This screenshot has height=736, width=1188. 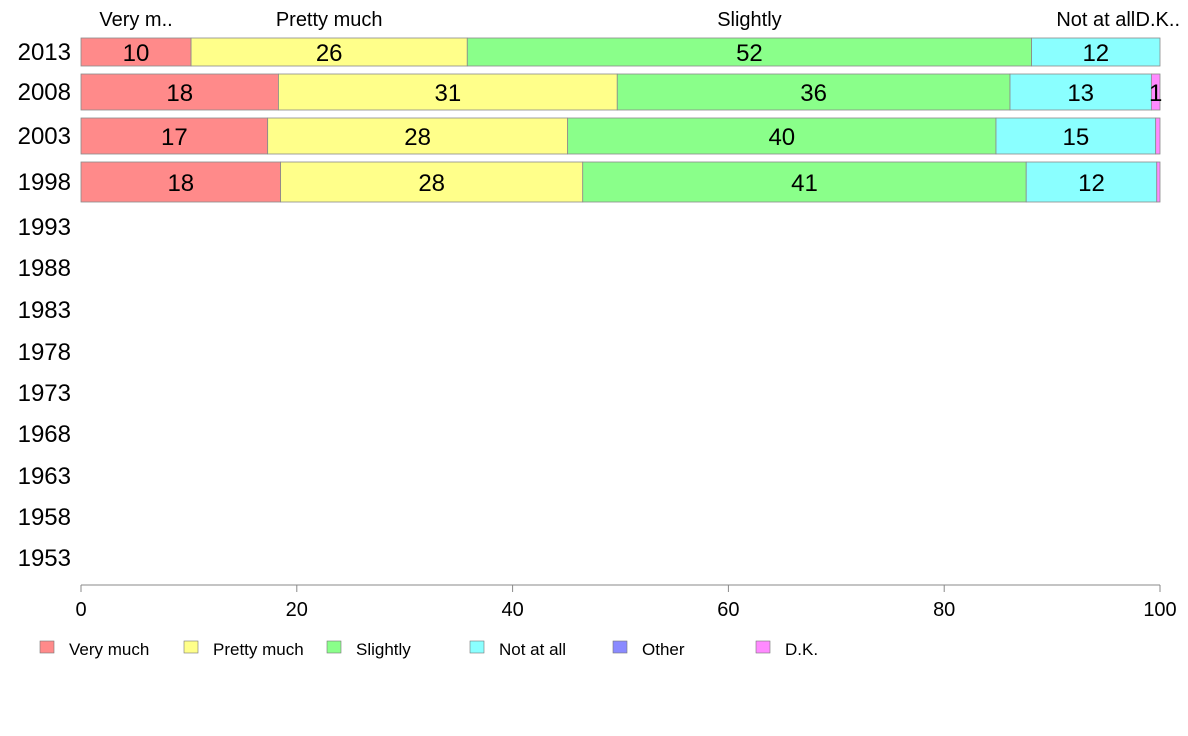 I want to click on y-tick-label: 1973, so click(x=44, y=393).